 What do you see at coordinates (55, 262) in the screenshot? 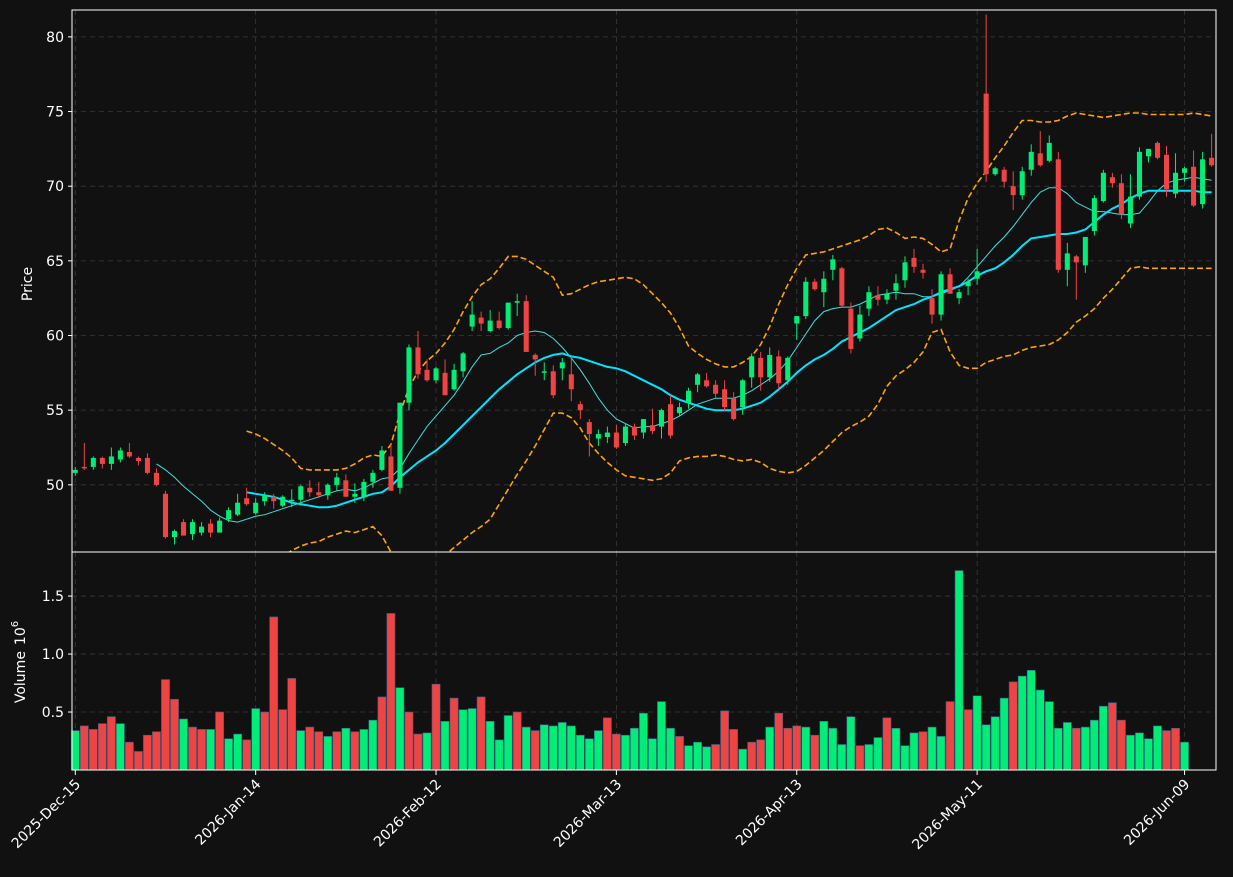
I see `price-tick-label: 65` at bounding box center [55, 262].